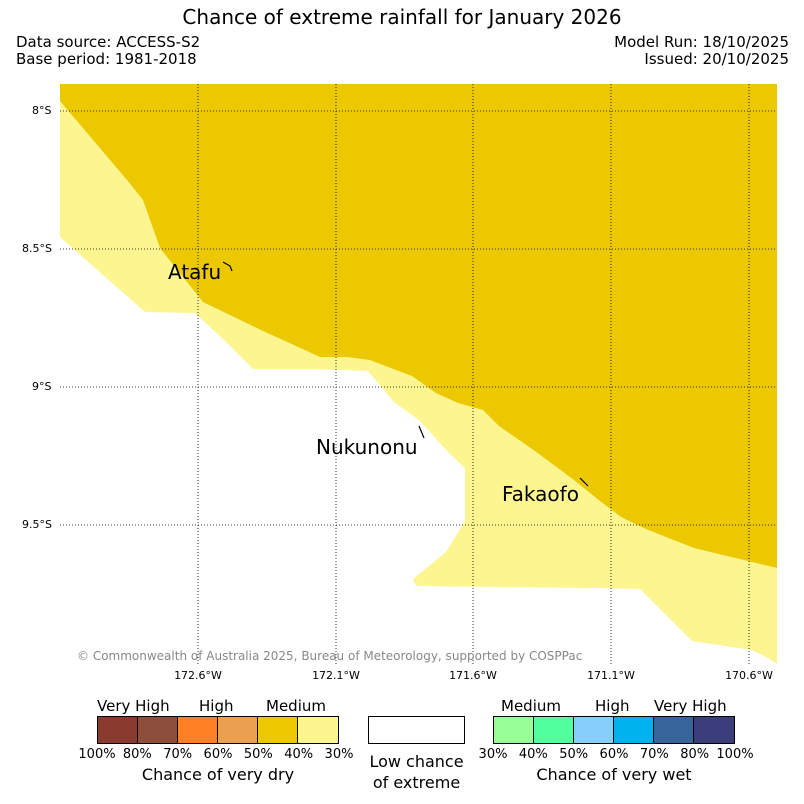  What do you see at coordinates (195, 272) in the screenshot?
I see `place-label-atafu: Atafu` at bounding box center [195, 272].